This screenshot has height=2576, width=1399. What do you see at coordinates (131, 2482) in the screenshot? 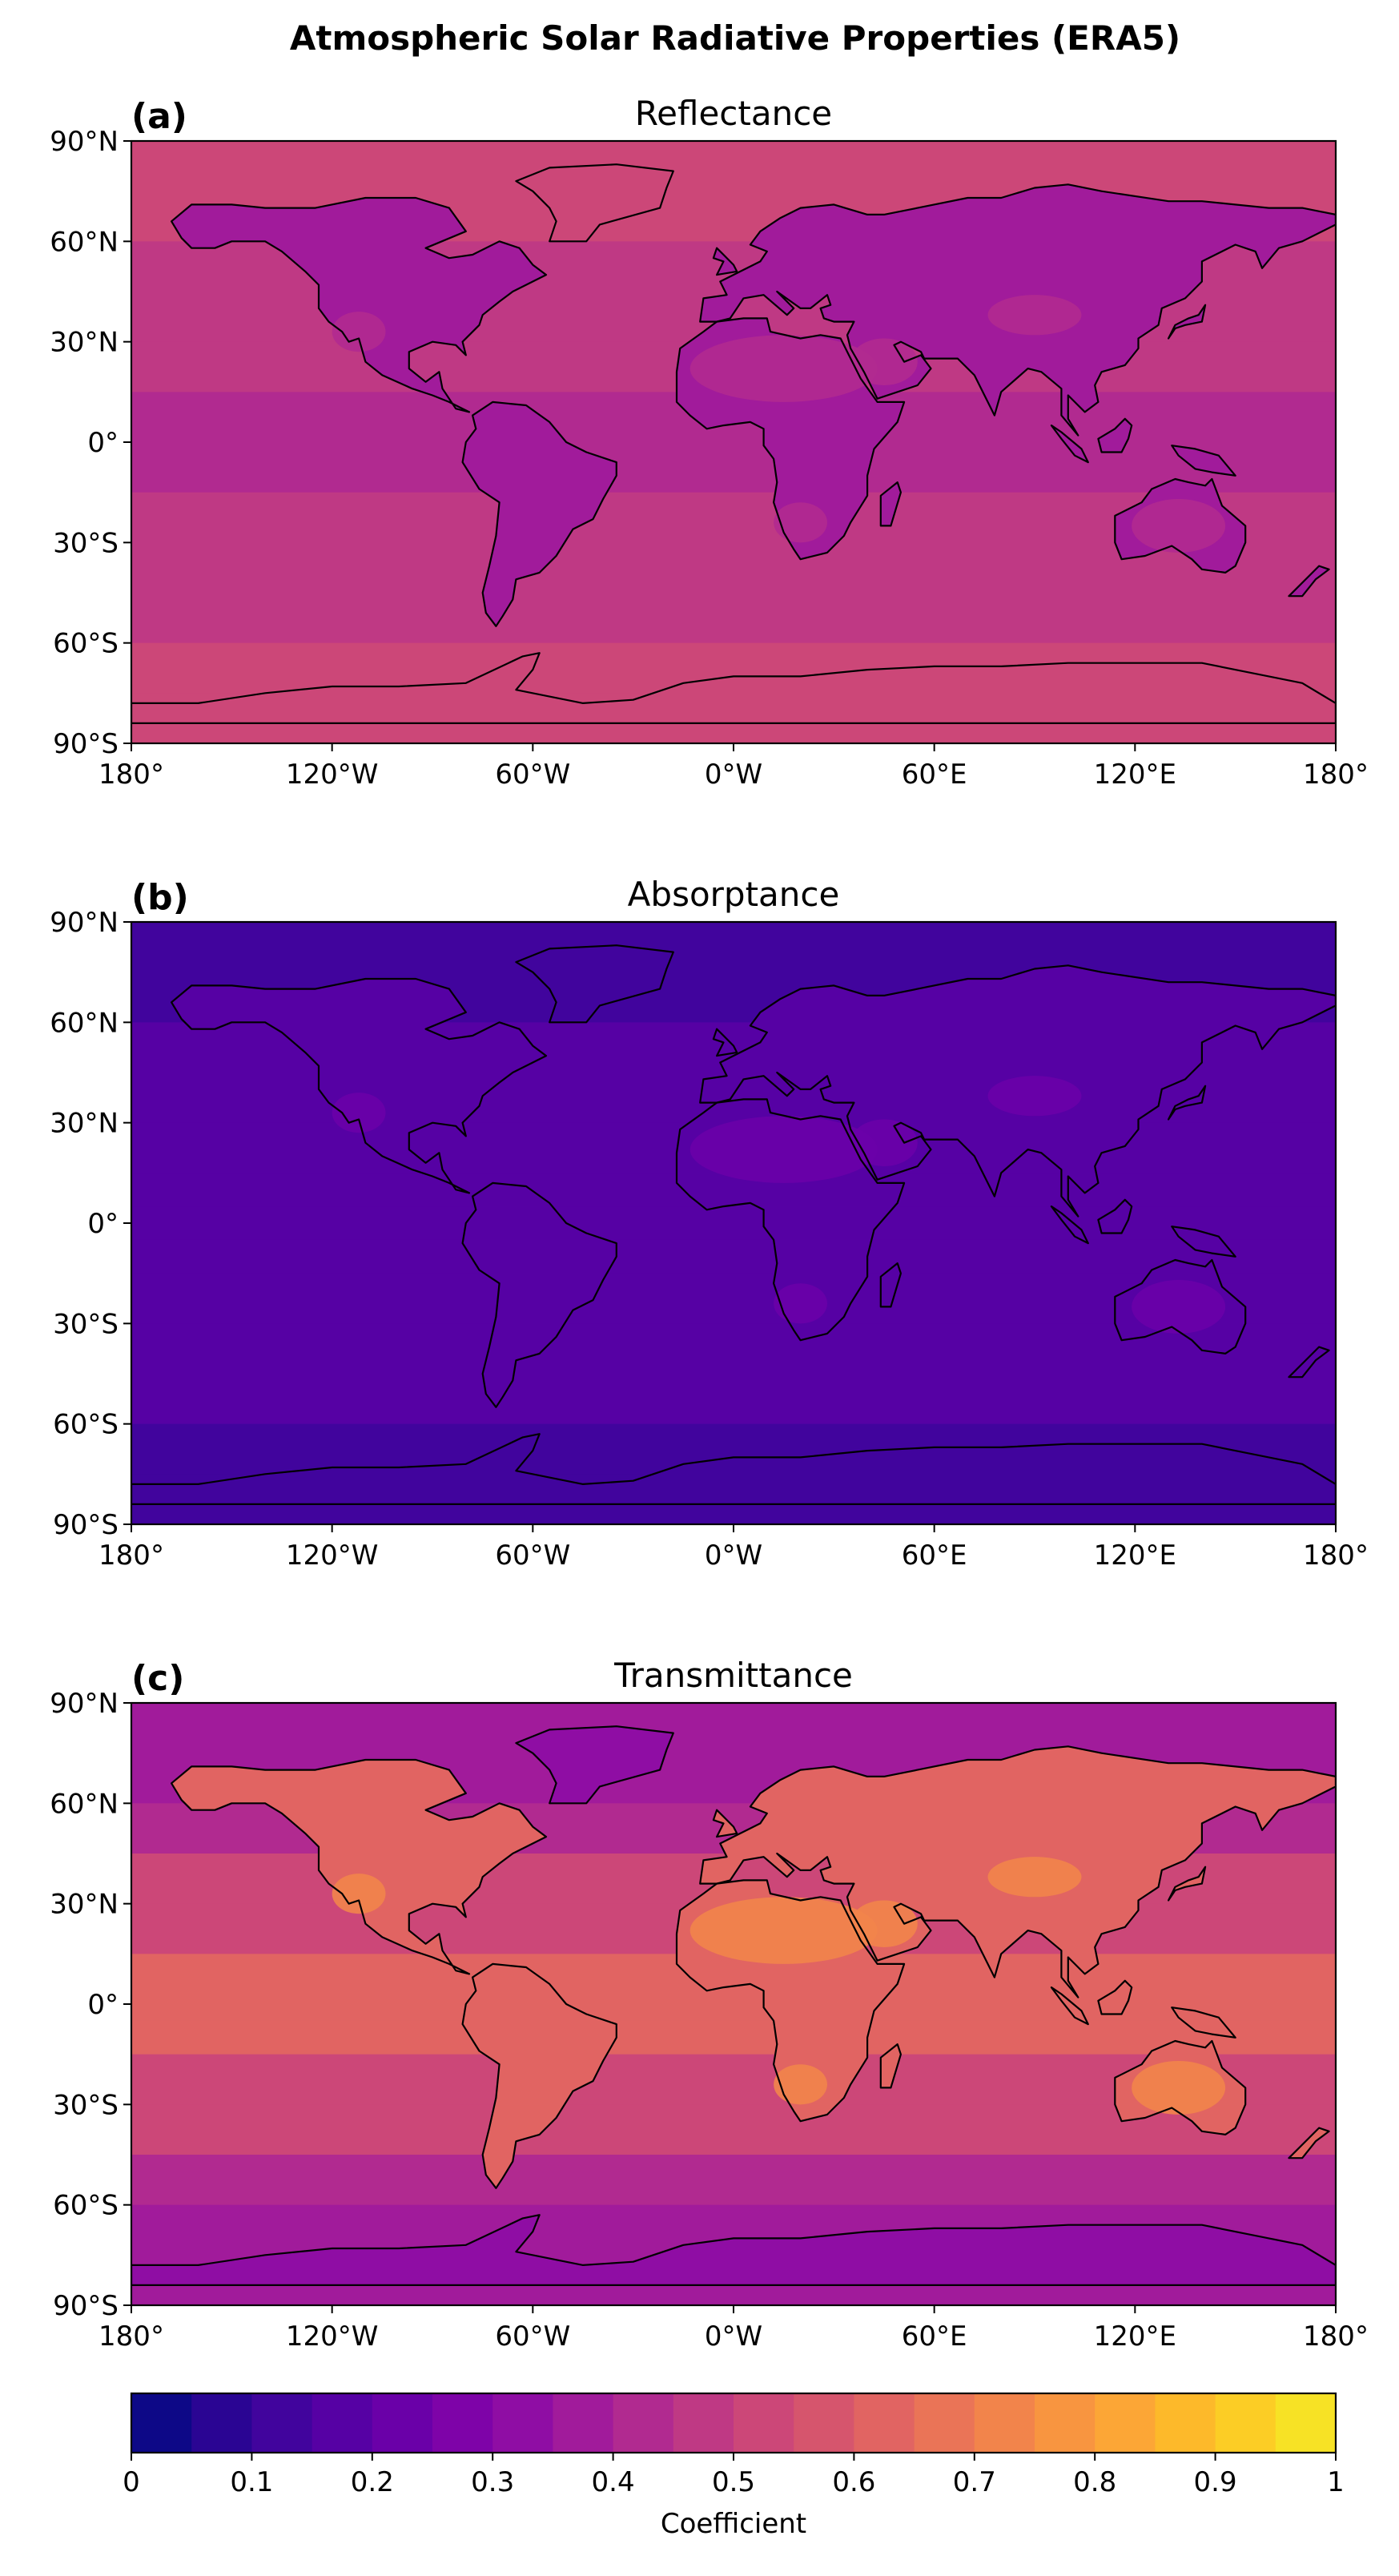
I see `colorbar-tick-label: 0` at bounding box center [131, 2482].